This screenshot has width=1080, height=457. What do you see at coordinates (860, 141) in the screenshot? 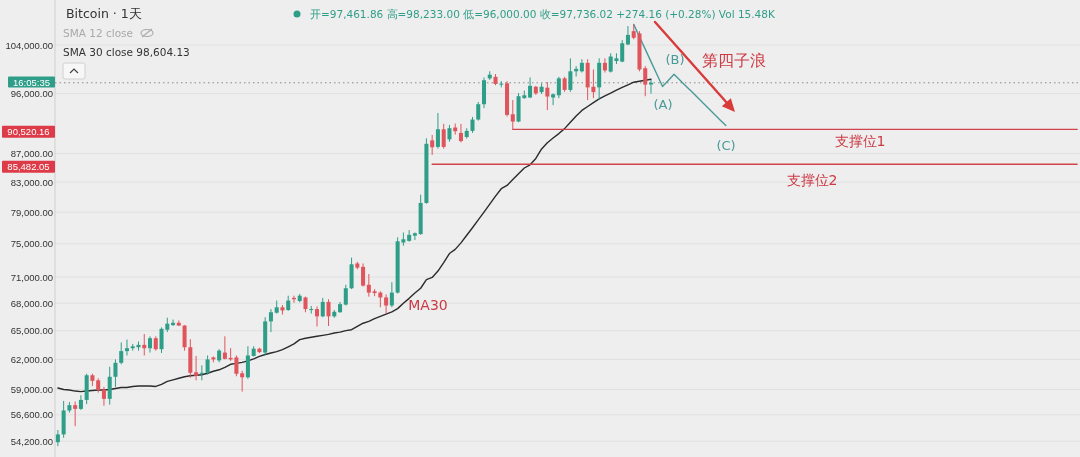
I see `annotation: 支撑位1` at bounding box center [860, 141].